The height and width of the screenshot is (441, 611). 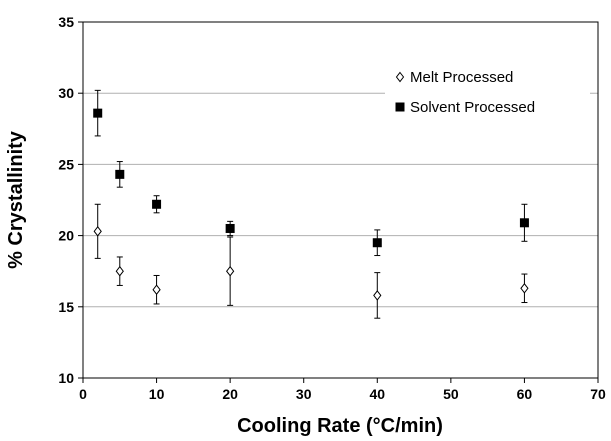 I want to click on legend-background, so click(x=487, y=92).